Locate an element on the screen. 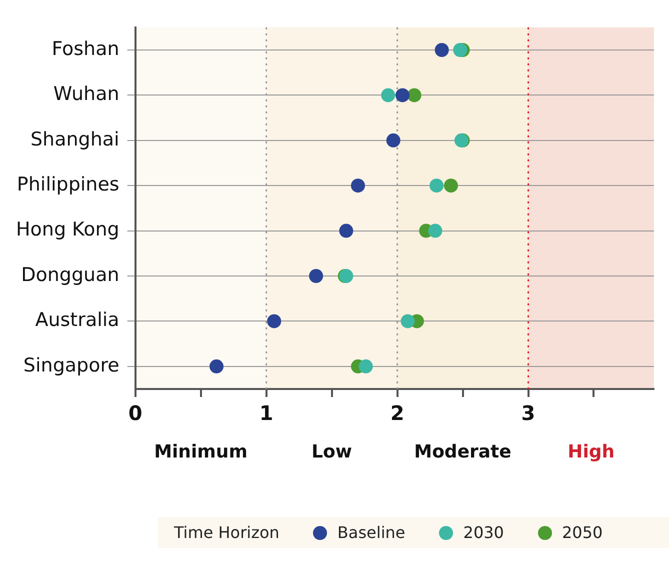  y-tick-label: Singapore is located at coordinates (71, 365).